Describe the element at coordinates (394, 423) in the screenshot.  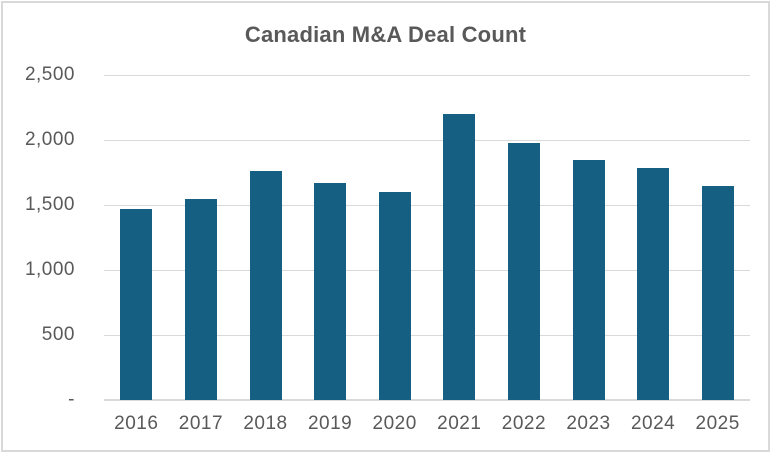
I see `x-axis-tick-label: 2020` at that location.